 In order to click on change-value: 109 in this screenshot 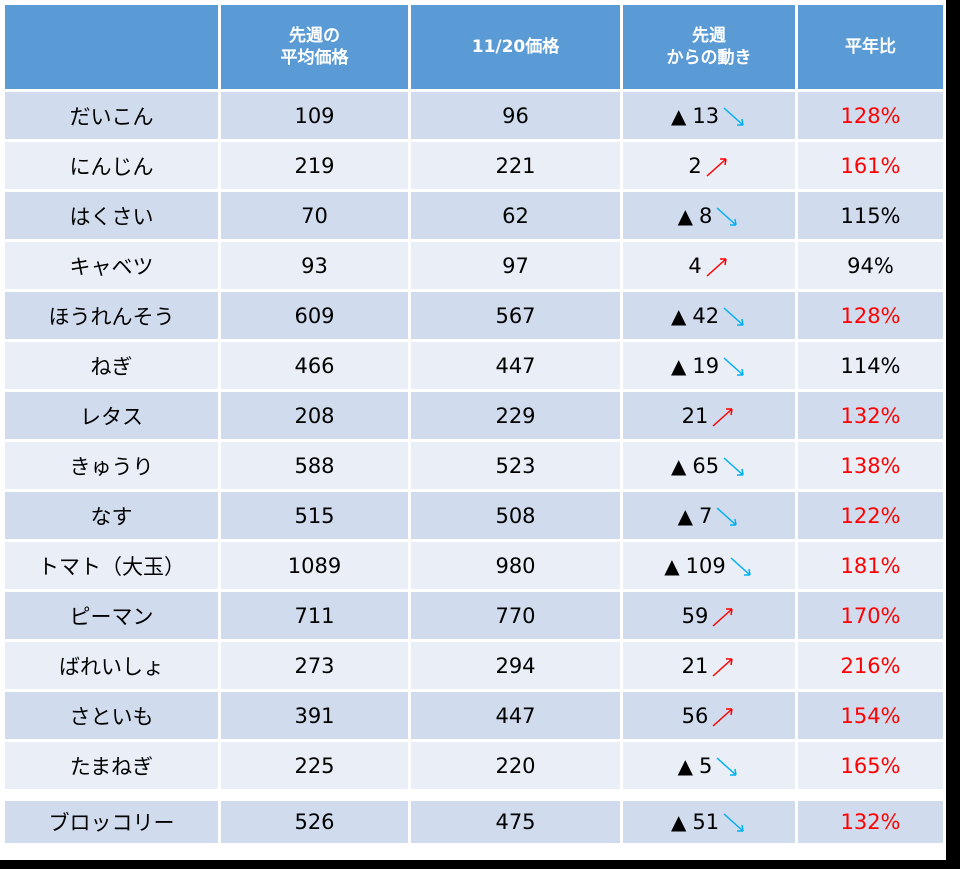, I will do `click(705, 565)`.